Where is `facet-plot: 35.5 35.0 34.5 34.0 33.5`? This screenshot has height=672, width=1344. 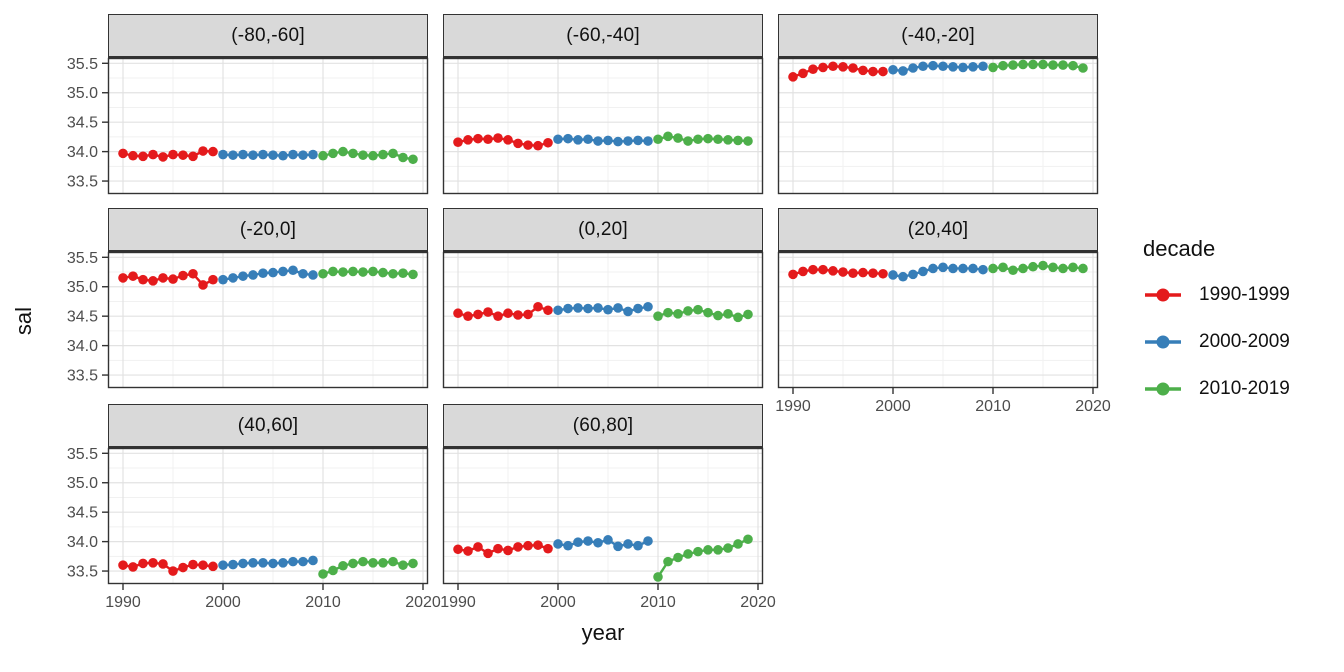
facet-plot: 35.5 35.0 34.5 34.0 33.5 is located at coordinates (248, 319).